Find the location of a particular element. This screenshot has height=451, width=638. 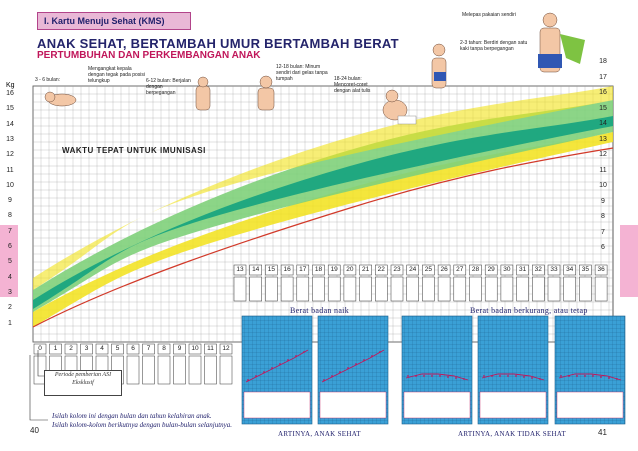

page-number-left: 40 is located at coordinates (34, 430).